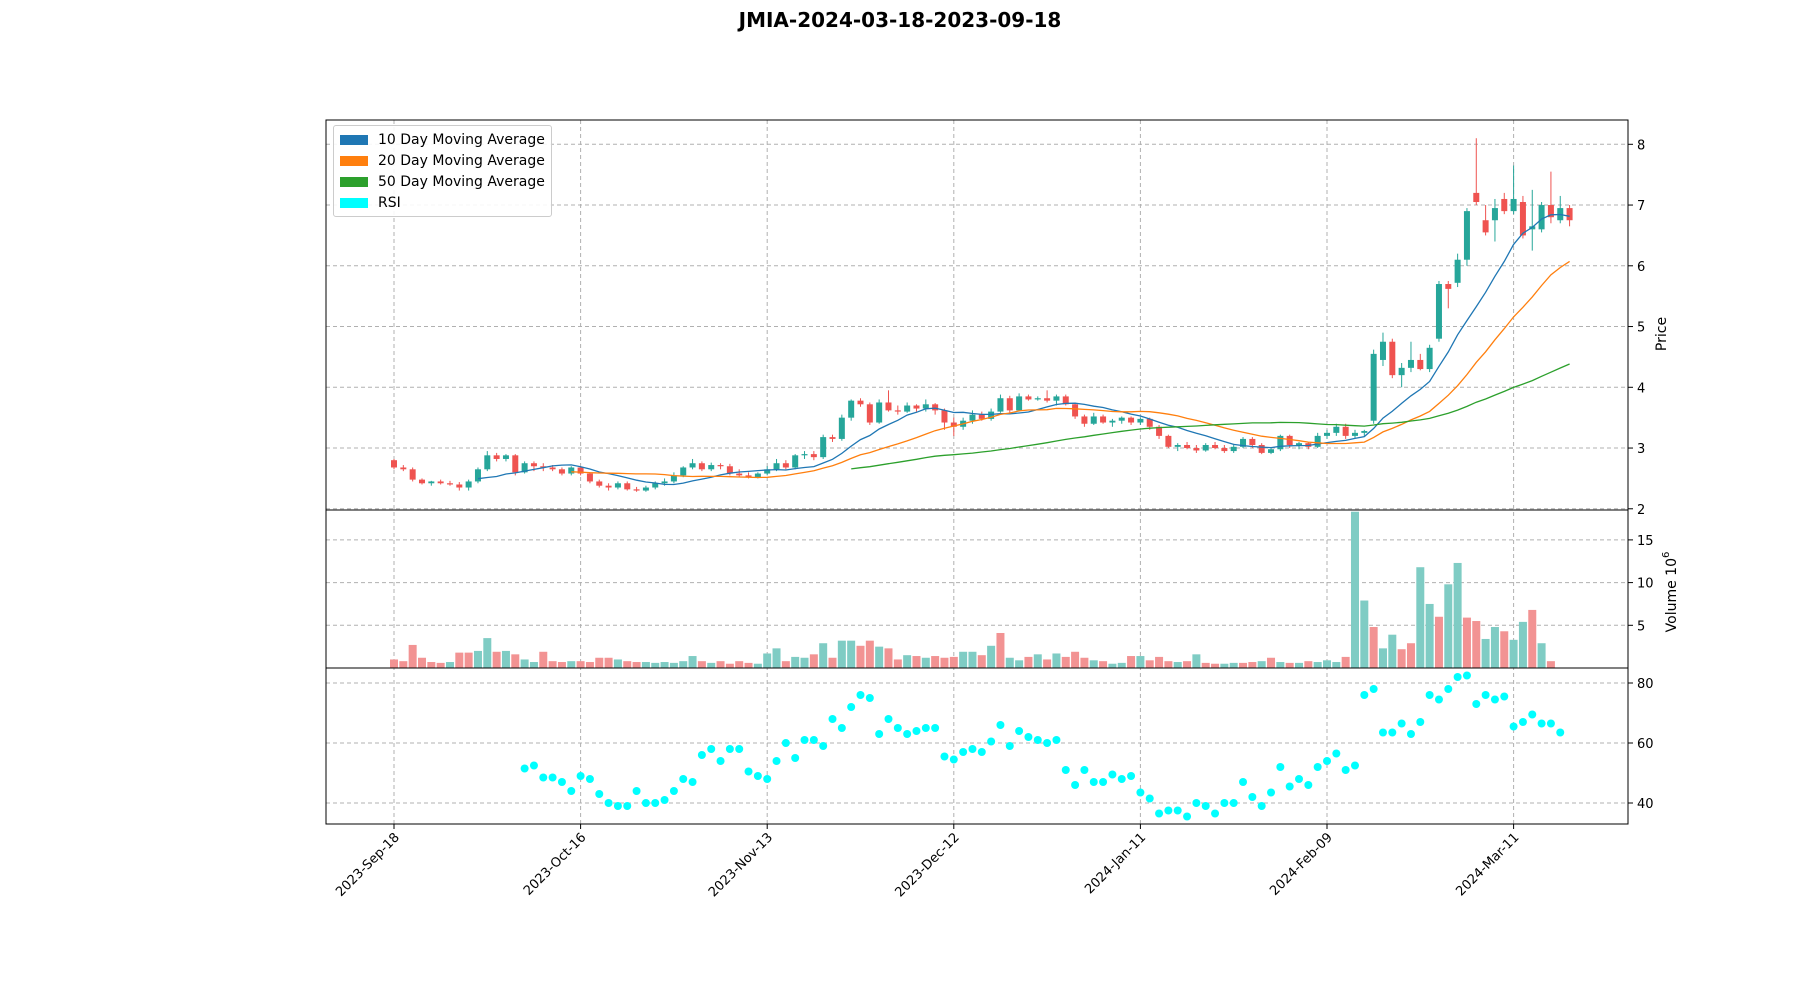 The width and height of the screenshot is (1800, 1000). I want to click on x-tick-label: 2024-Jan-11, so click(1115, 863).